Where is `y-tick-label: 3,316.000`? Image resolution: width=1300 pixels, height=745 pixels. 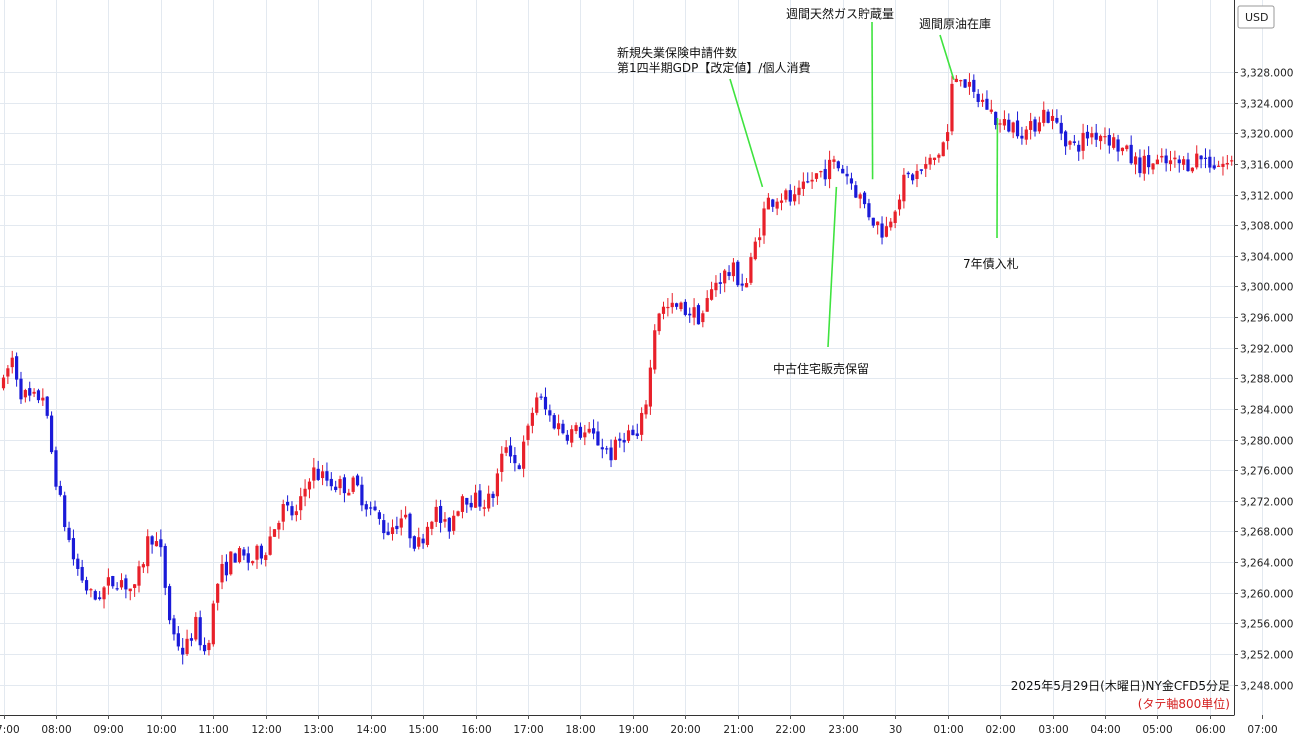 y-tick-label: 3,316.000 is located at coordinates (1266, 166).